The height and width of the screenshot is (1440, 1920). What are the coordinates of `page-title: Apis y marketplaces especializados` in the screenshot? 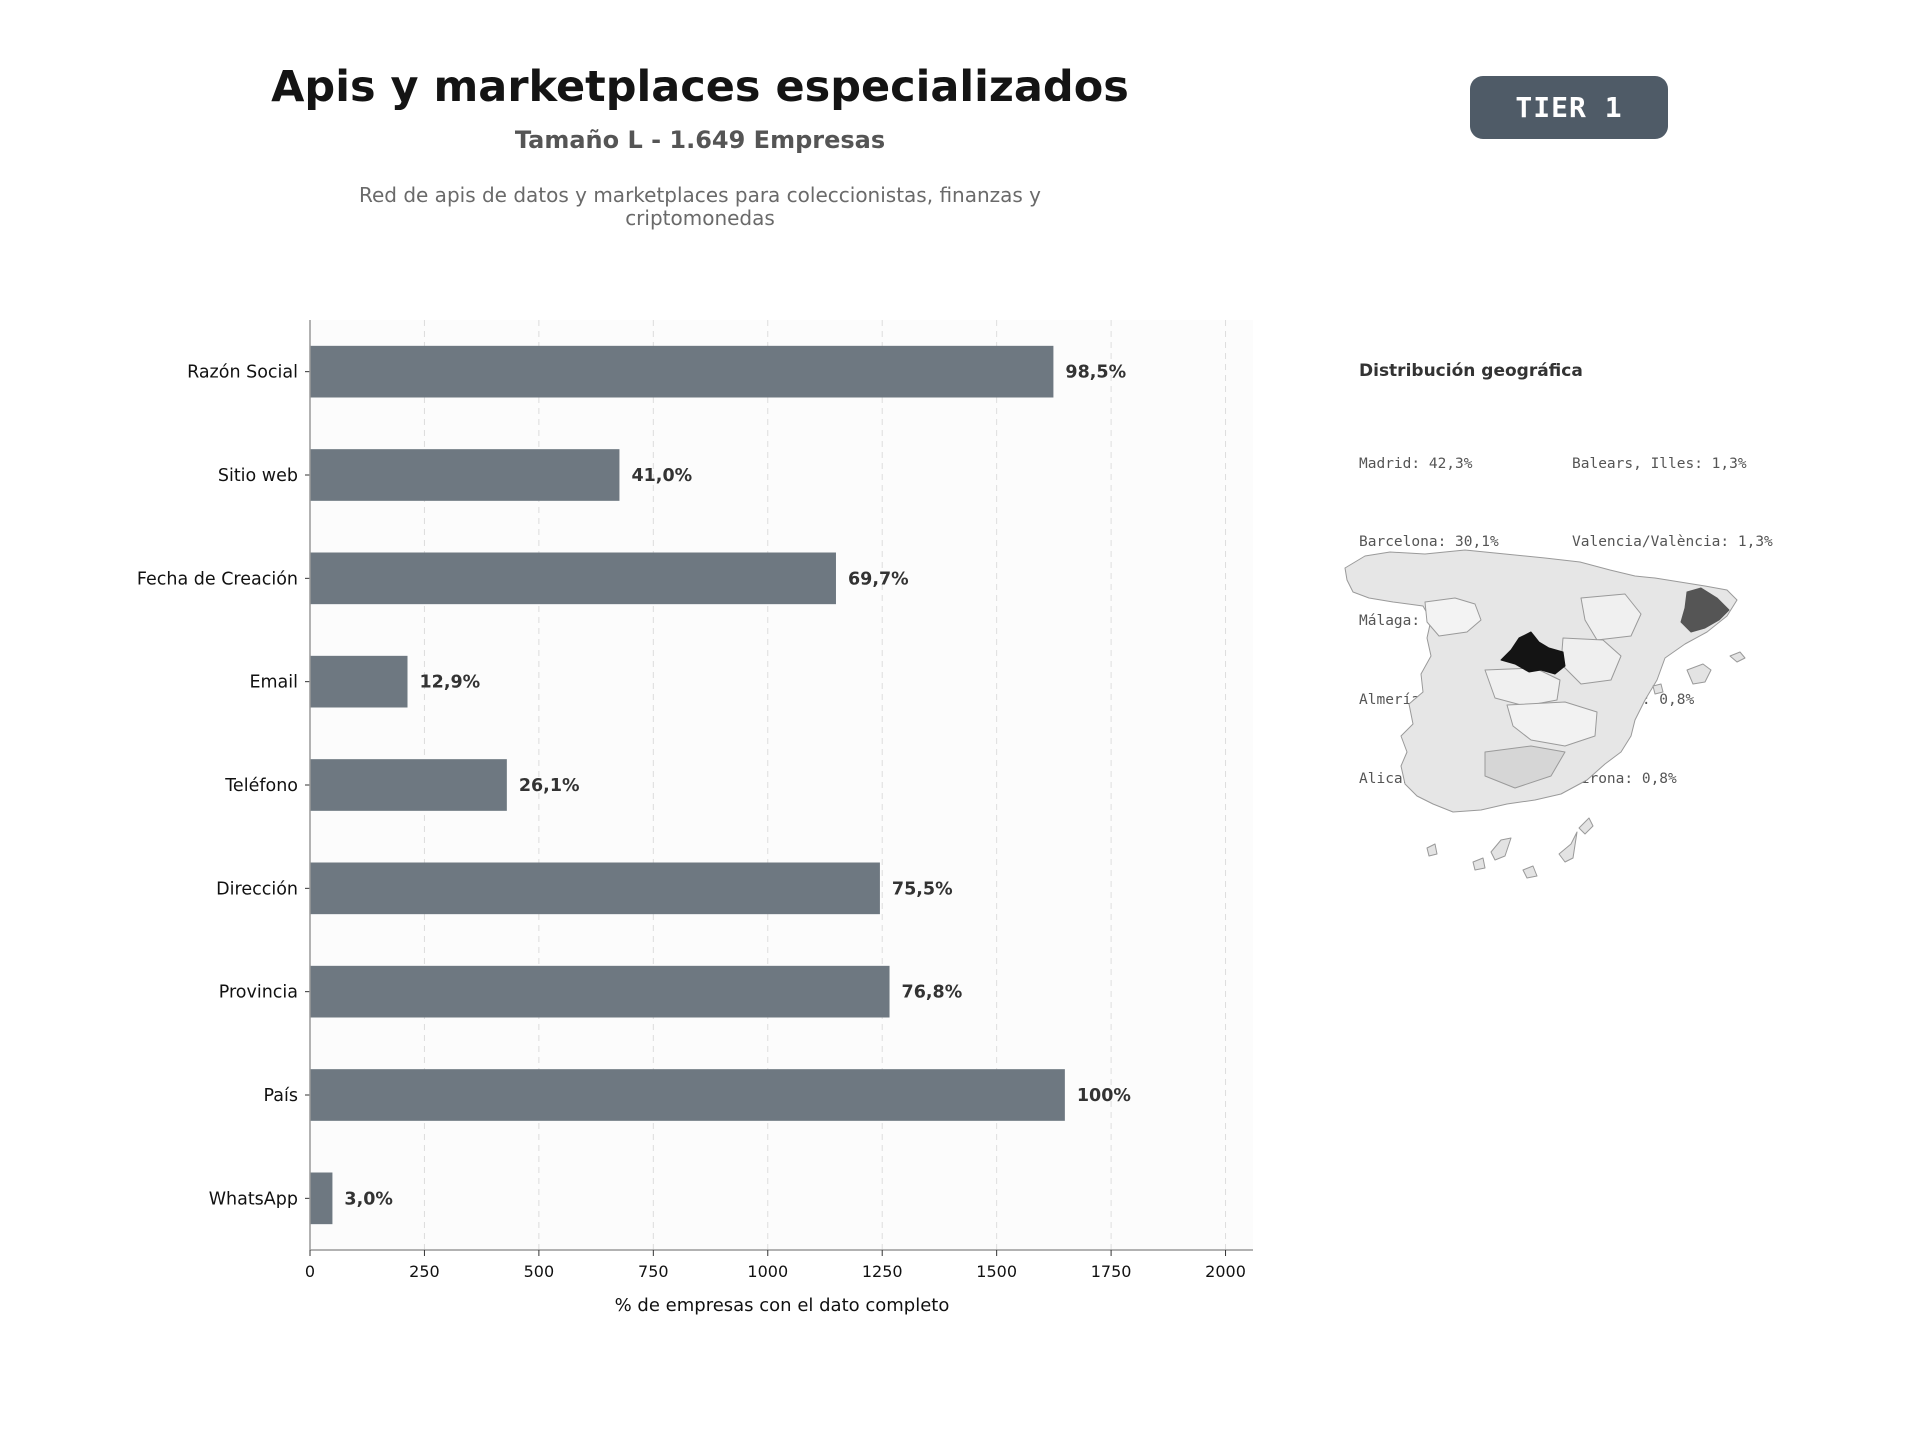 It's located at (700, 87).